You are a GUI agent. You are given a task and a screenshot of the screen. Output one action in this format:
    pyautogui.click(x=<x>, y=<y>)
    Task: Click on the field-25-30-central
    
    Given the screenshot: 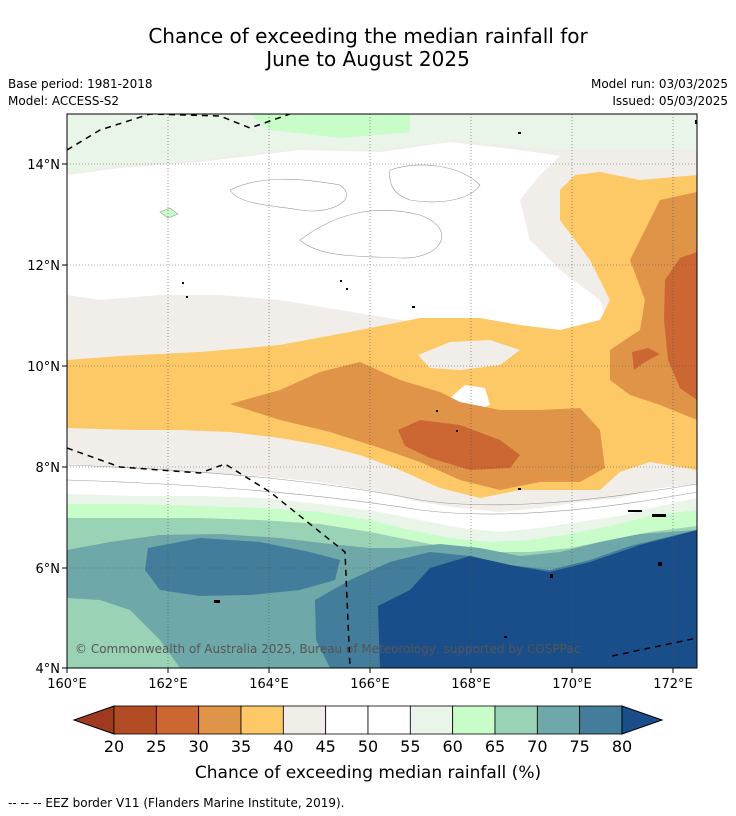 What is the action you would take?
    pyautogui.click(x=459, y=445)
    